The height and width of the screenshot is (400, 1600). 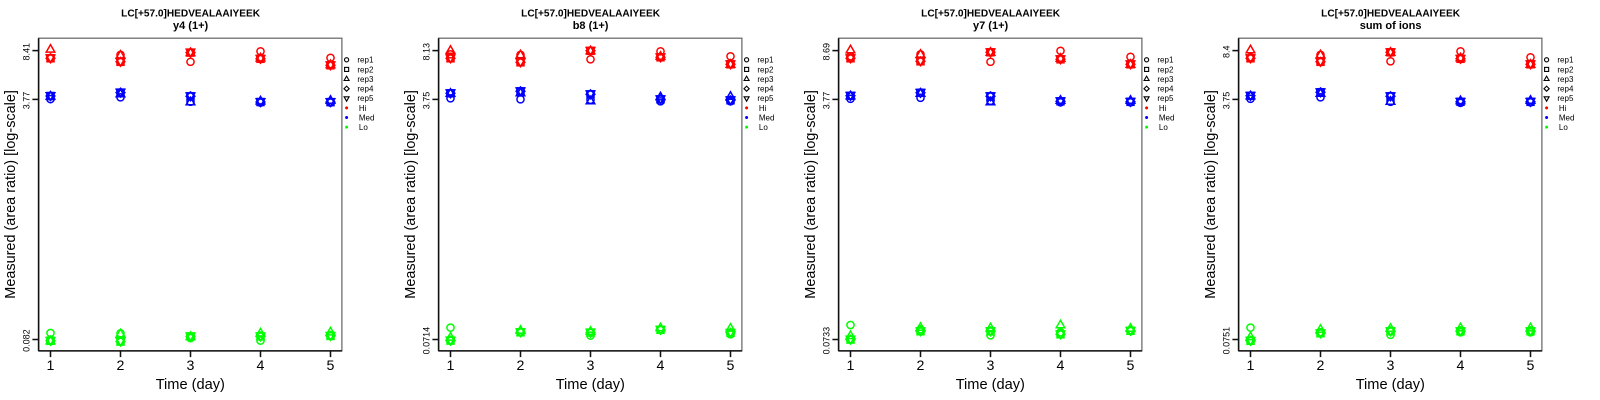 I want to click on svg-text: y7 (1+), so click(x=990, y=26).